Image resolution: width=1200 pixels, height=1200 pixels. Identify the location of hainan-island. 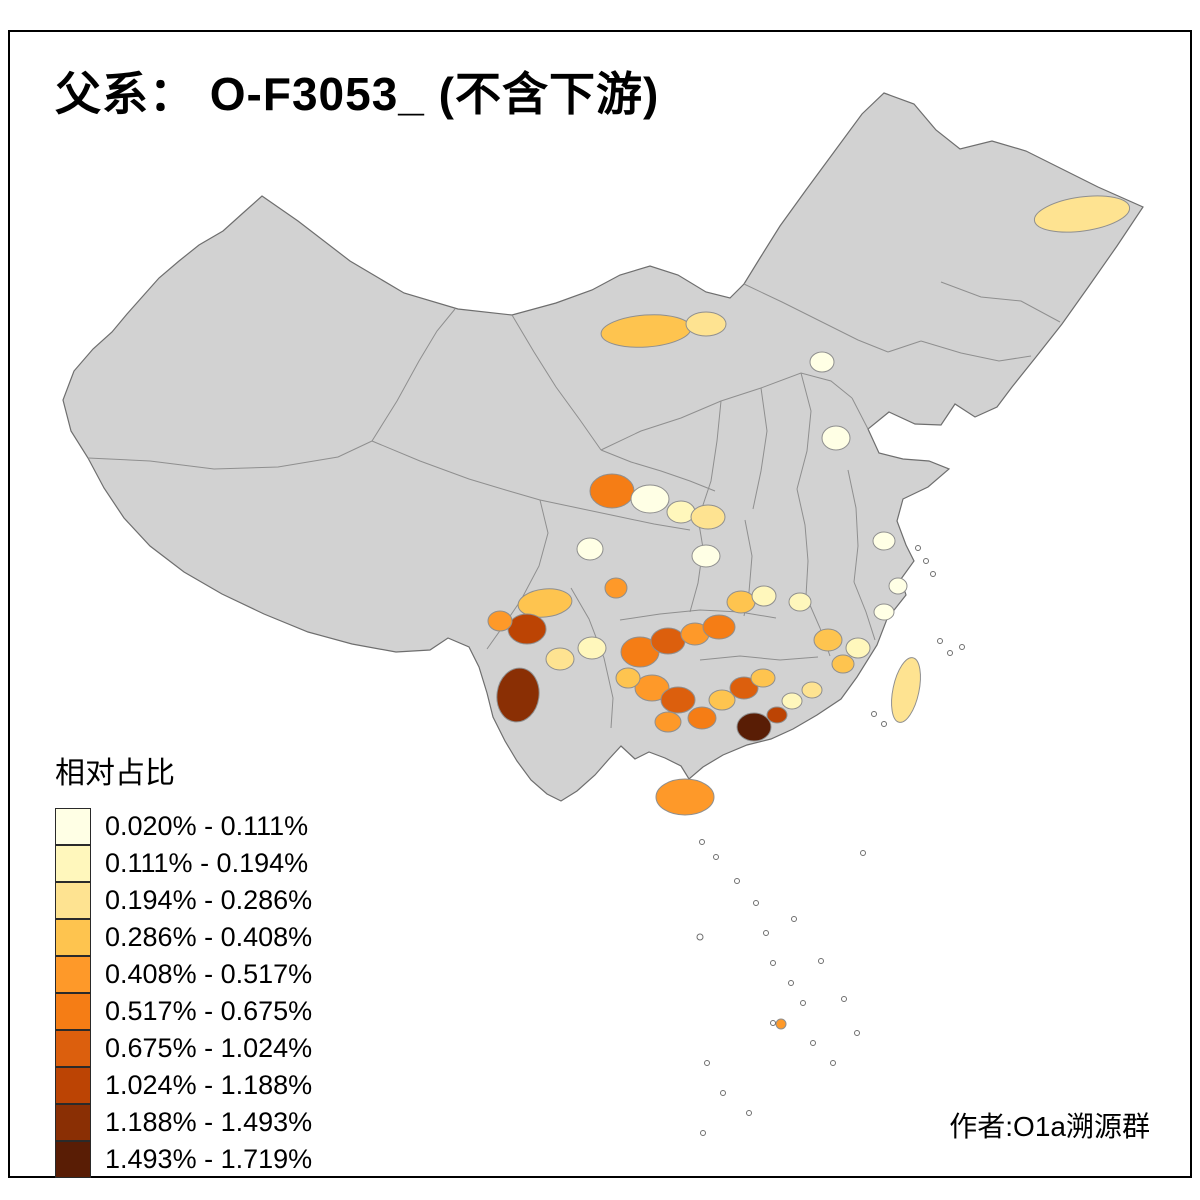
(685, 797).